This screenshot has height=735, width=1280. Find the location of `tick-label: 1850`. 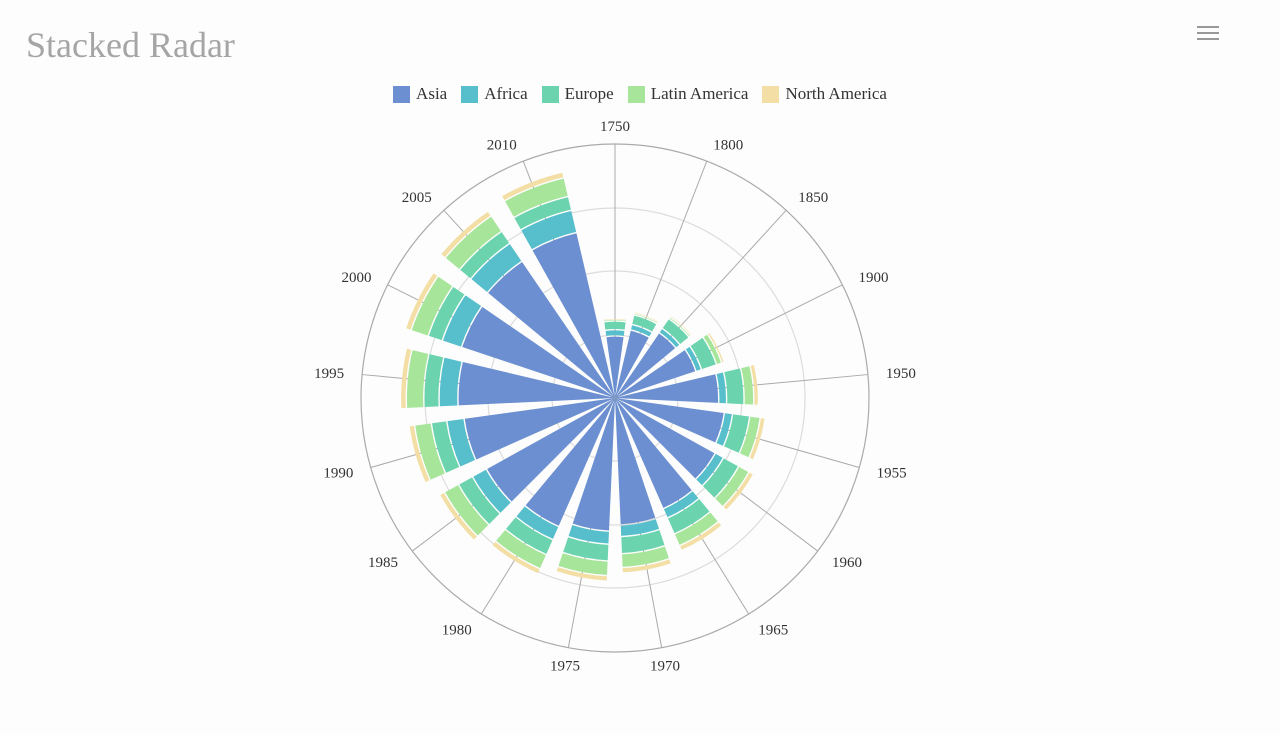

tick-label: 1850 is located at coordinates (813, 198).